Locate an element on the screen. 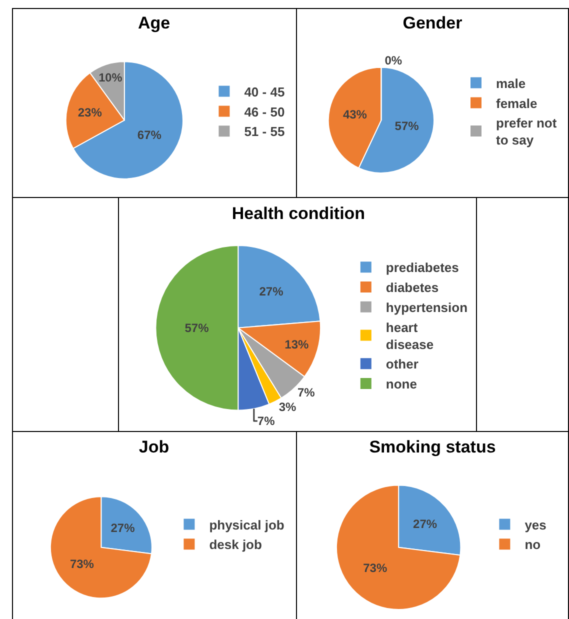 This screenshot has width=569, height=619. legend-label: other is located at coordinates (402, 364).